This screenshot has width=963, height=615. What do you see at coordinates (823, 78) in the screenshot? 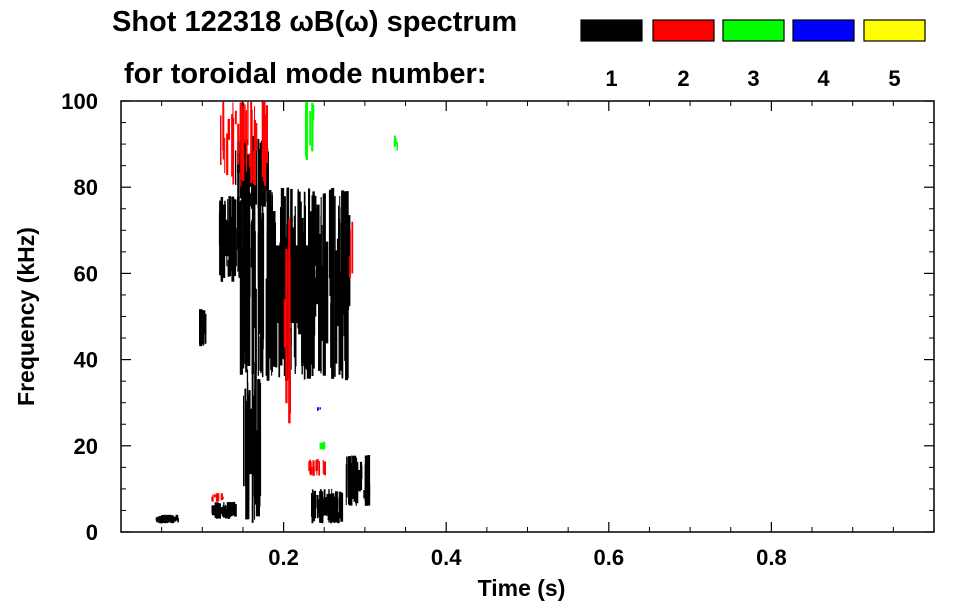
I see `legend-label-n4: 4` at bounding box center [823, 78].